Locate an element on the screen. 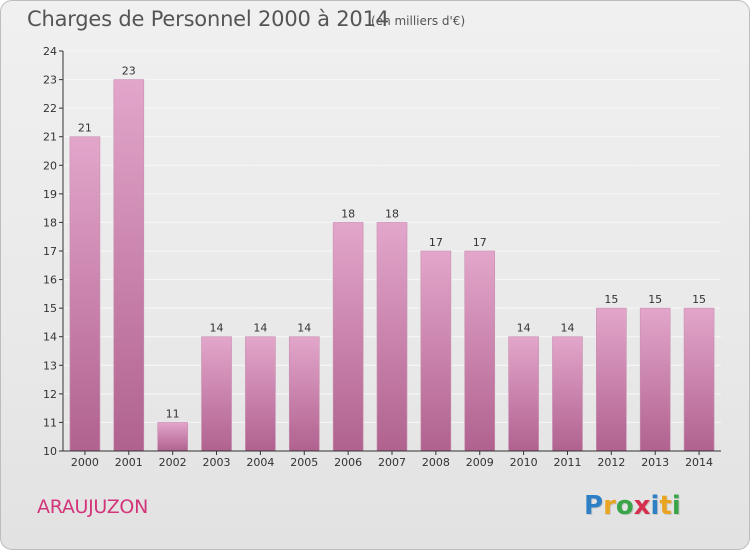 Image resolution: width=750 pixels, height=550 pixels. y-tick-label: 15 is located at coordinates (50, 308).